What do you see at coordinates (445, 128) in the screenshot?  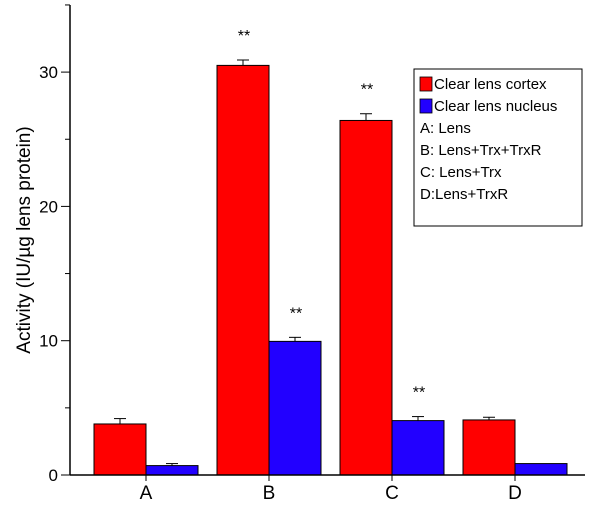 I see `legend-note-1: A: Lens` at bounding box center [445, 128].